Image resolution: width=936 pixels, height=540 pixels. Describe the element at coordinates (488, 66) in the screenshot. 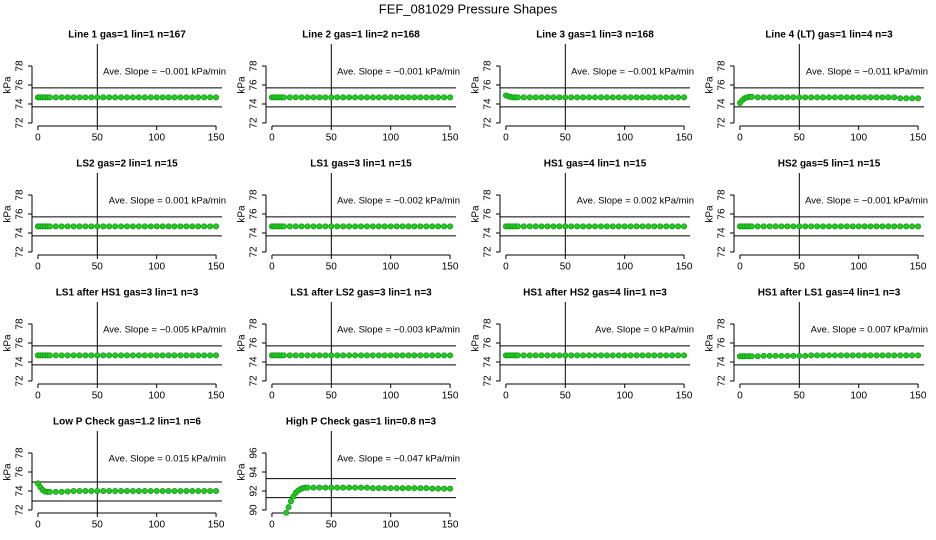

I see `y-tick-label: 78` at that location.